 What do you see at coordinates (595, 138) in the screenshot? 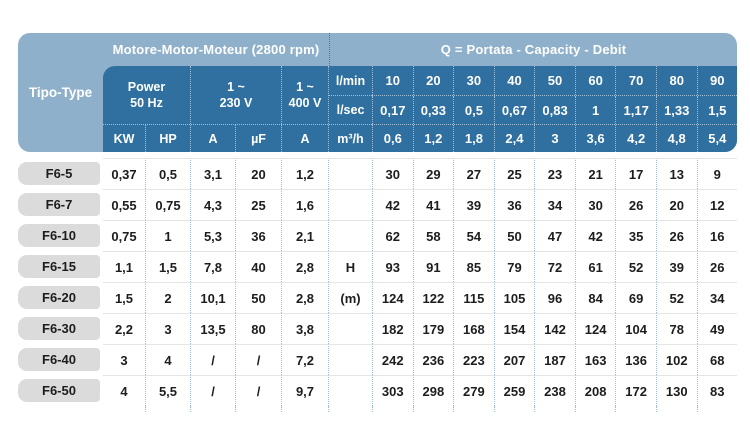
I see `flow-m3h-value: 3,6` at bounding box center [595, 138].